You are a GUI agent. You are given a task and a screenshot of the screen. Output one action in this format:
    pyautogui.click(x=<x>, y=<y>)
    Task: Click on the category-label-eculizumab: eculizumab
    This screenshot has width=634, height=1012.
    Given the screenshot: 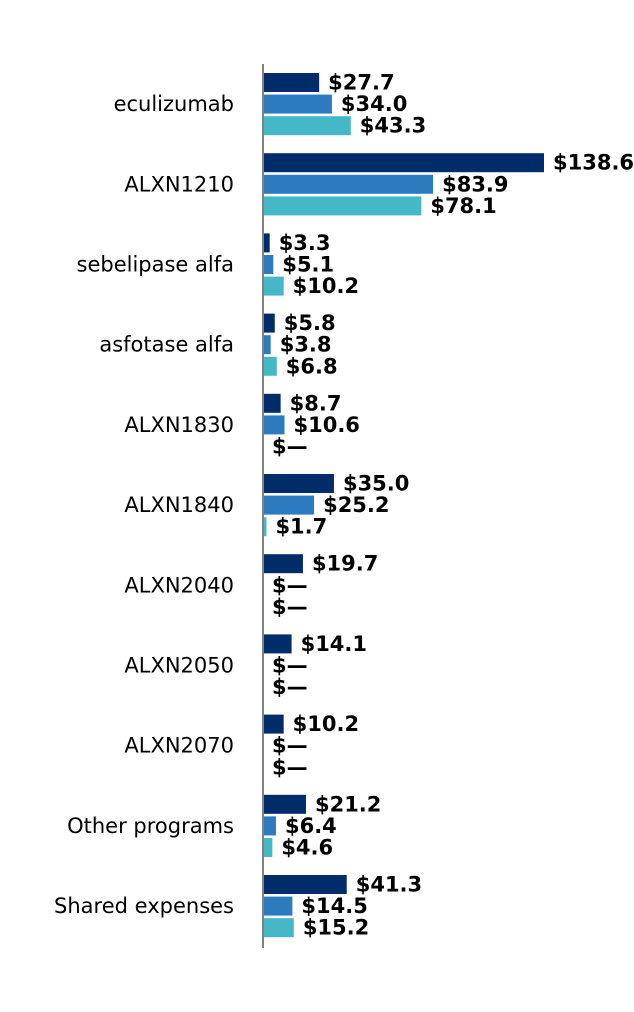 What is the action you would take?
    pyautogui.click(x=174, y=104)
    